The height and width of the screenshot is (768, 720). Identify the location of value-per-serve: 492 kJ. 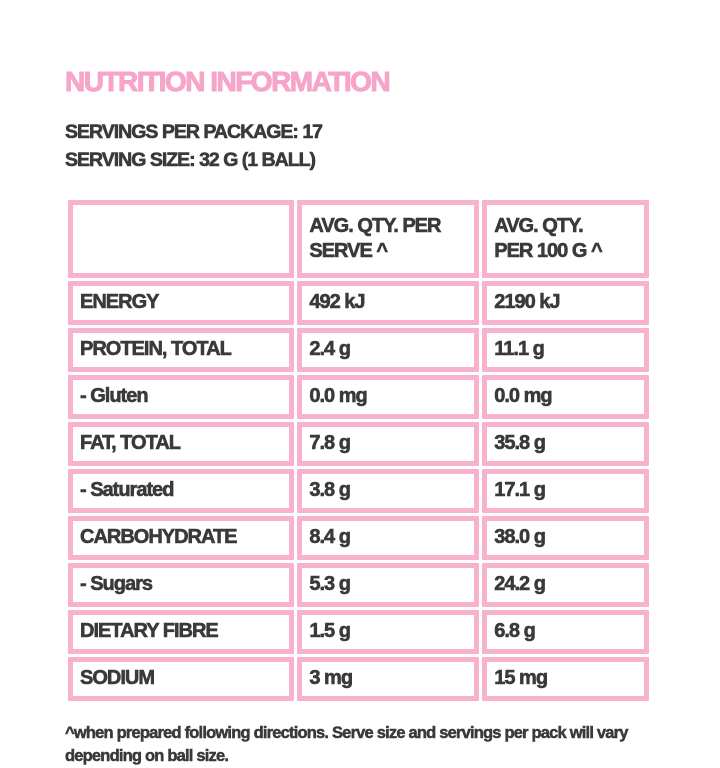
(388, 302).